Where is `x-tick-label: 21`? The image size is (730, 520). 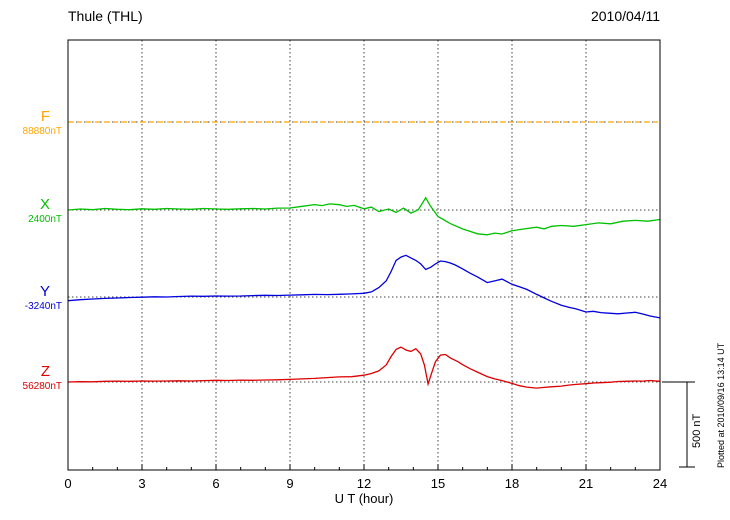 x-tick-label: 21 is located at coordinates (586, 483).